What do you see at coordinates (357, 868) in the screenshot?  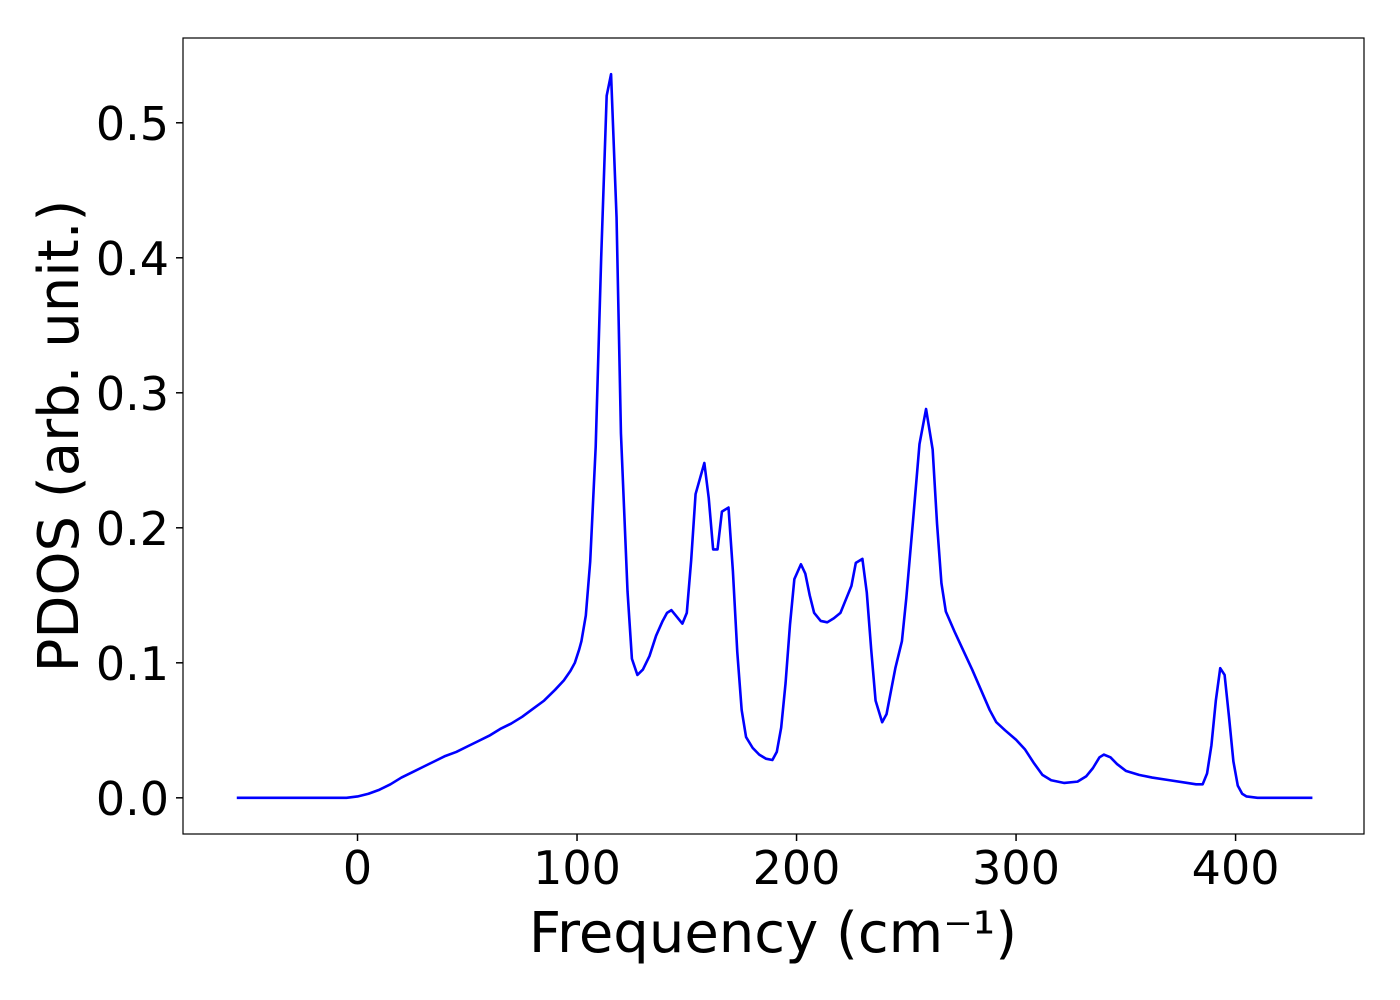 I see `x-tick-label: 0` at bounding box center [357, 868].